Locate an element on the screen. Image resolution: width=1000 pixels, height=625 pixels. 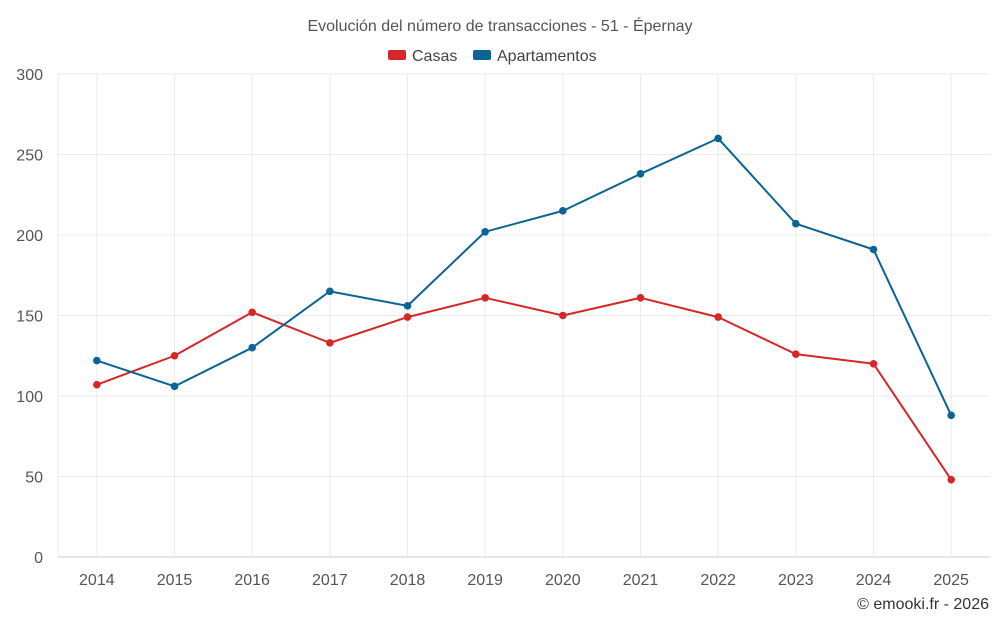
legend-label-casas: Casas is located at coordinates (434, 56).